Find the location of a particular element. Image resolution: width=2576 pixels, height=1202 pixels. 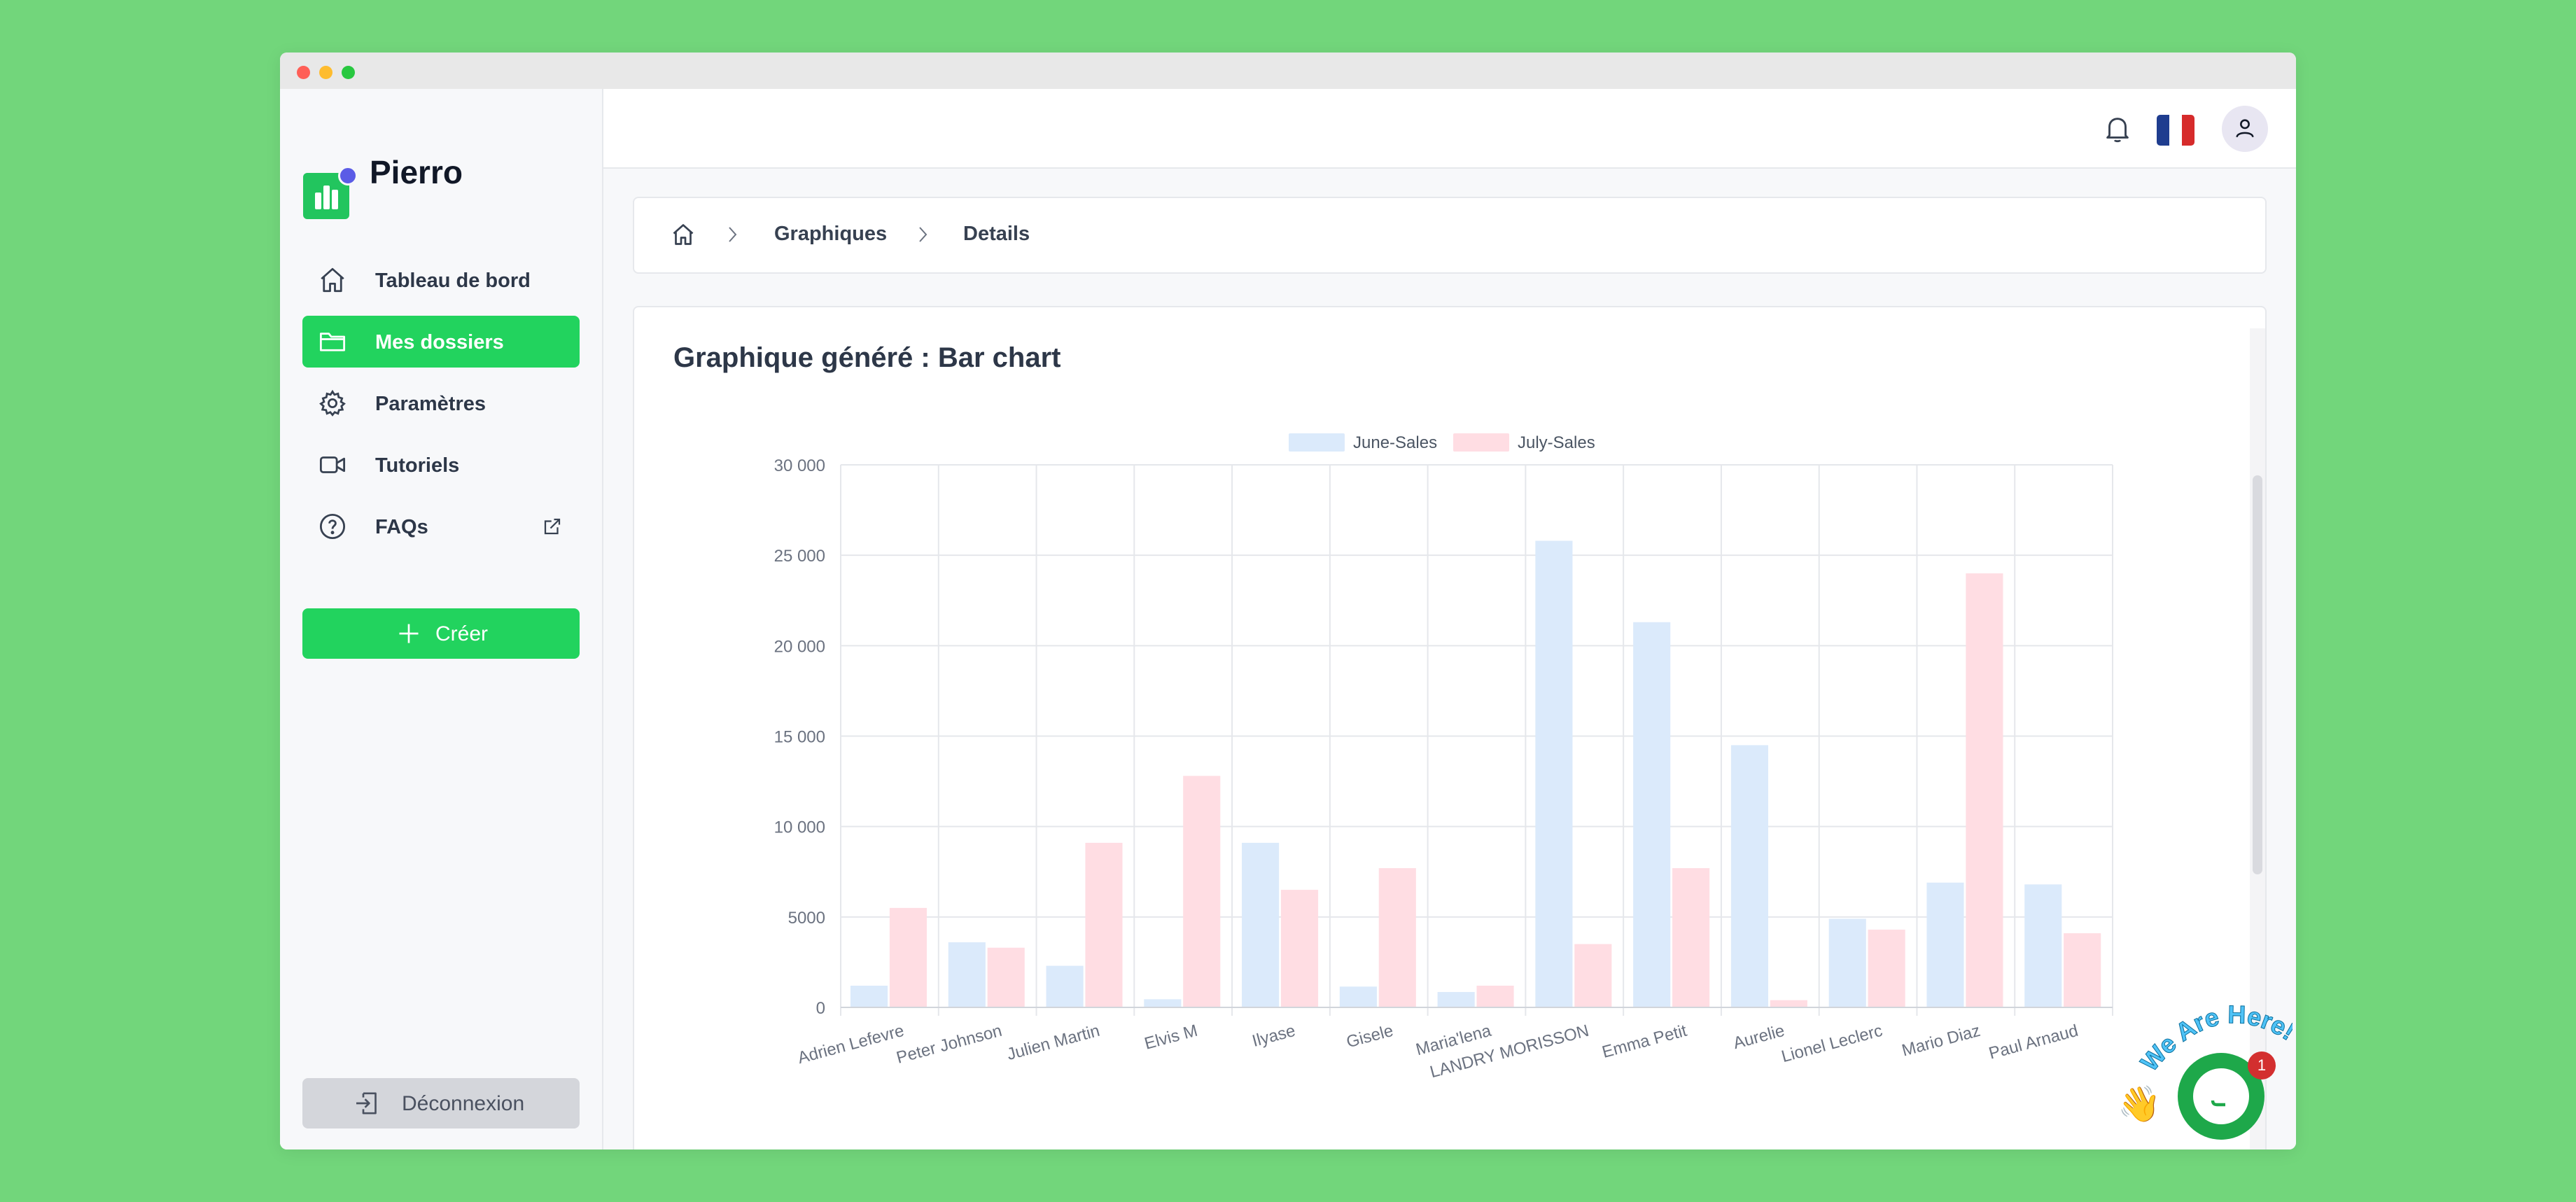

x-tick-label: Emma Petit is located at coordinates (1644, 1041).